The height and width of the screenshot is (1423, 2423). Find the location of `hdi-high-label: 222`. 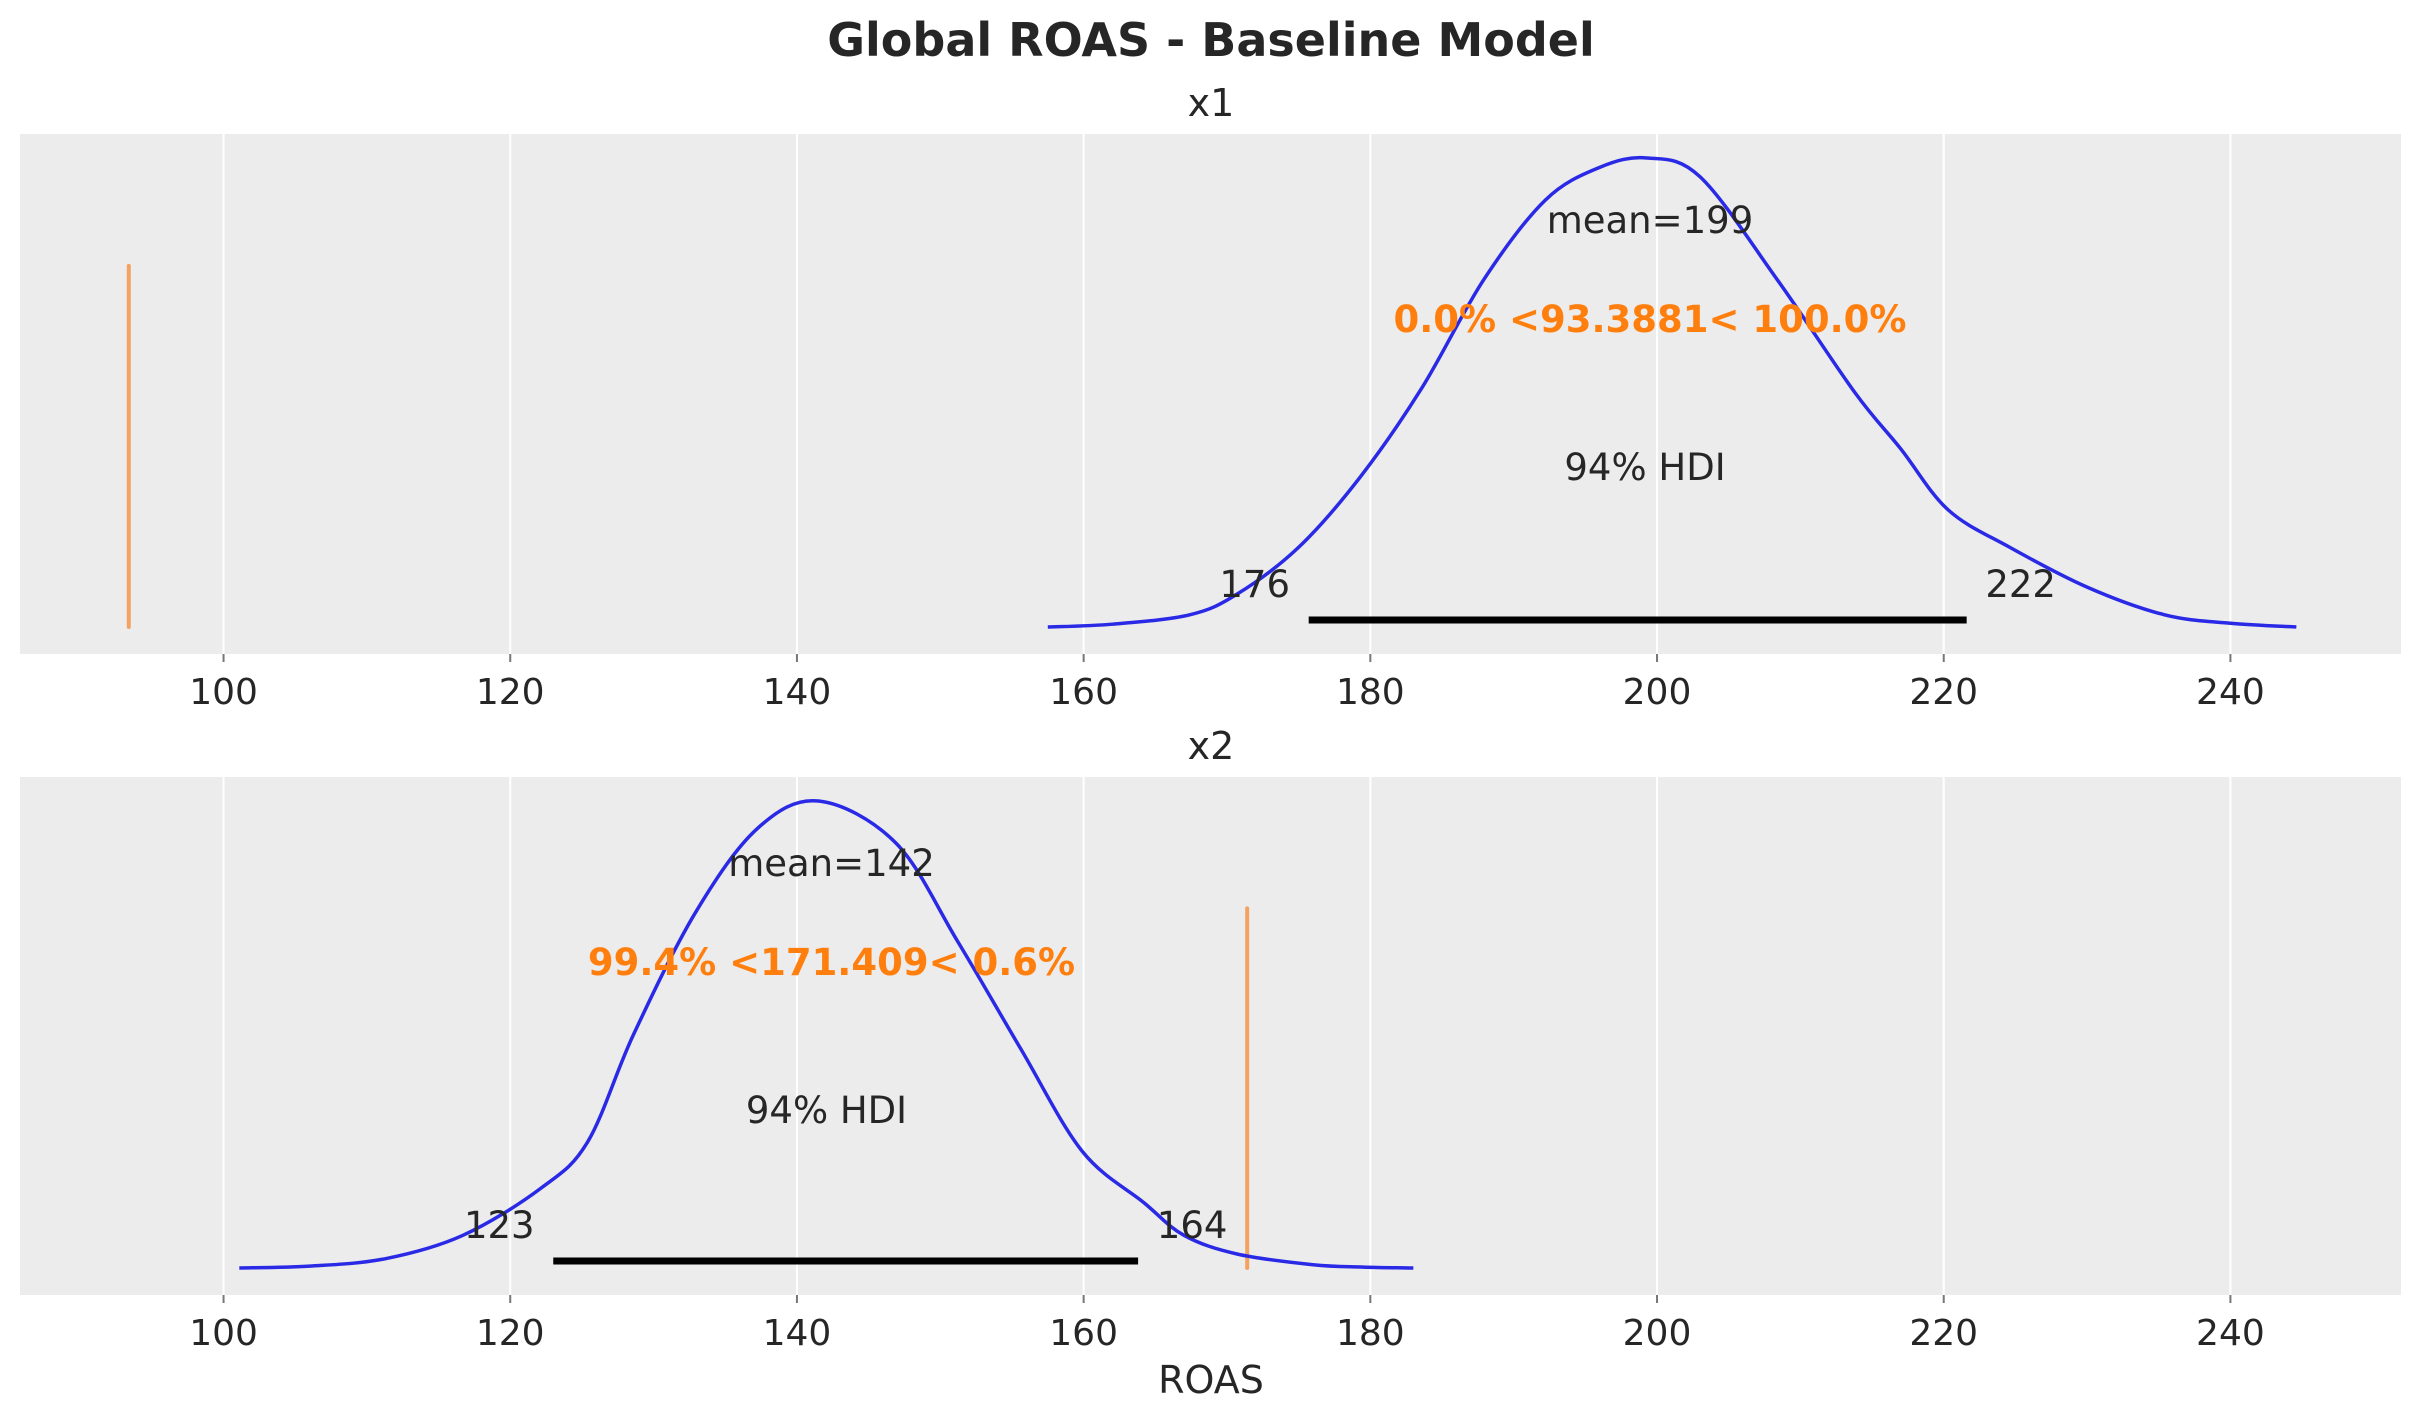

hdi-high-label: 222 is located at coordinates (2020, 584).